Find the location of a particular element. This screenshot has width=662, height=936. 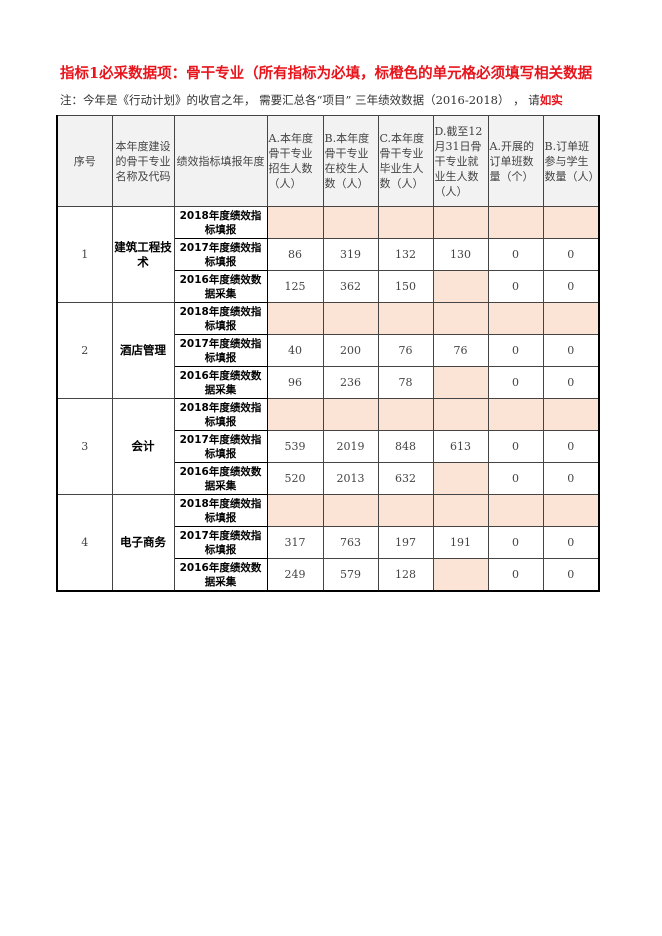

value-cell: 96 is located at coordinates (295, 382).